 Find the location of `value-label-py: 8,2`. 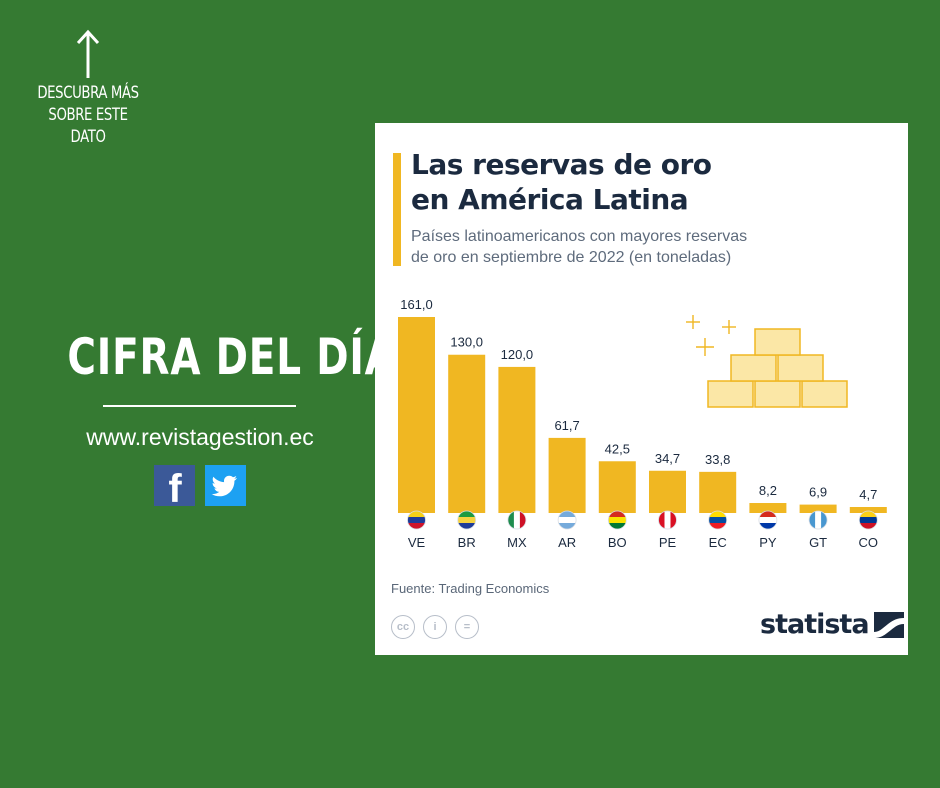

value-label-py: 8,2 is located at coordinates (768, 490).